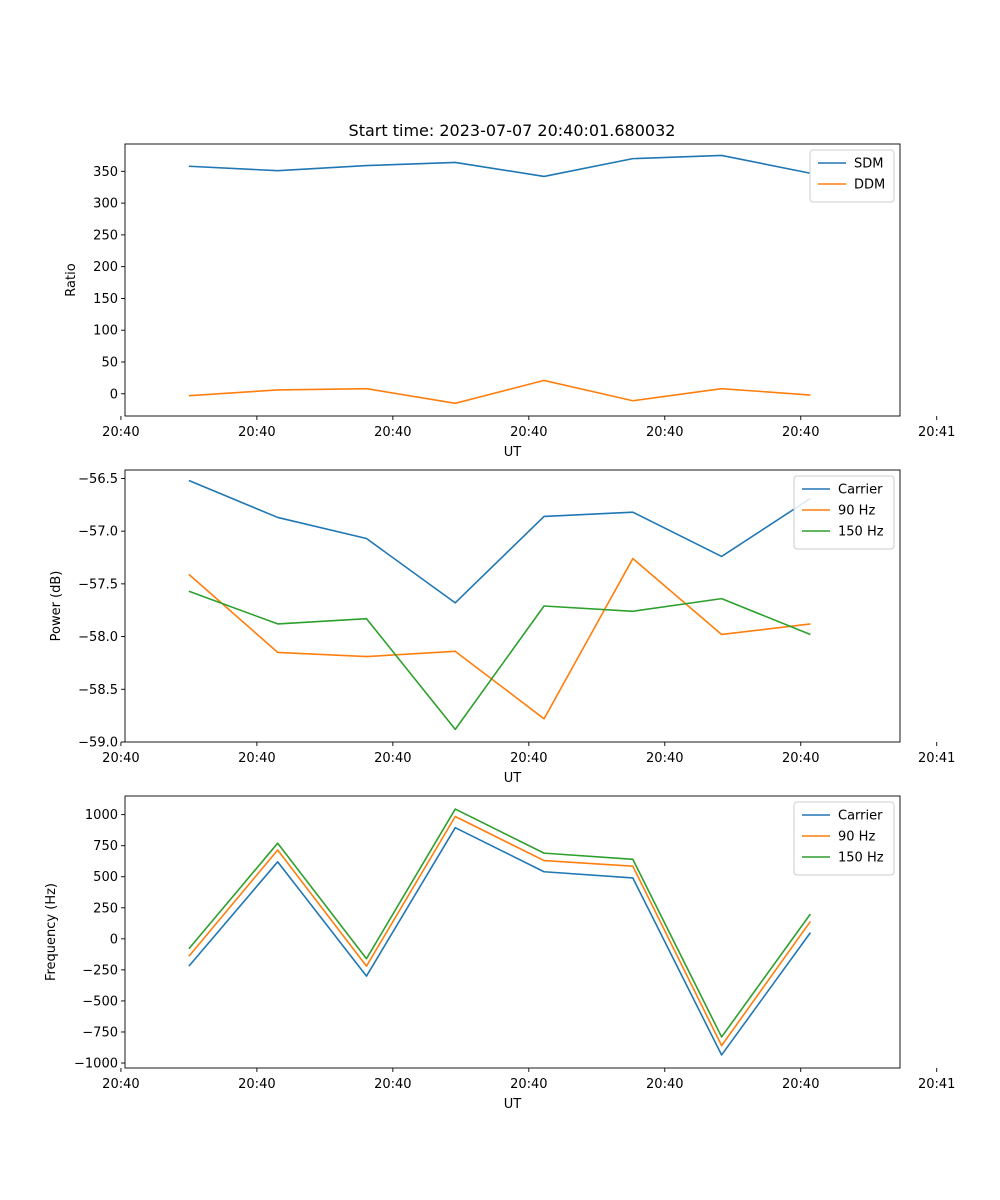 The image size is (1000, 1200). What do you see at coordinates (51, 932) in the screenshot?
I see `frequency-y-axis-label: Frequency (Hz)` at bounding box center [51, 932].